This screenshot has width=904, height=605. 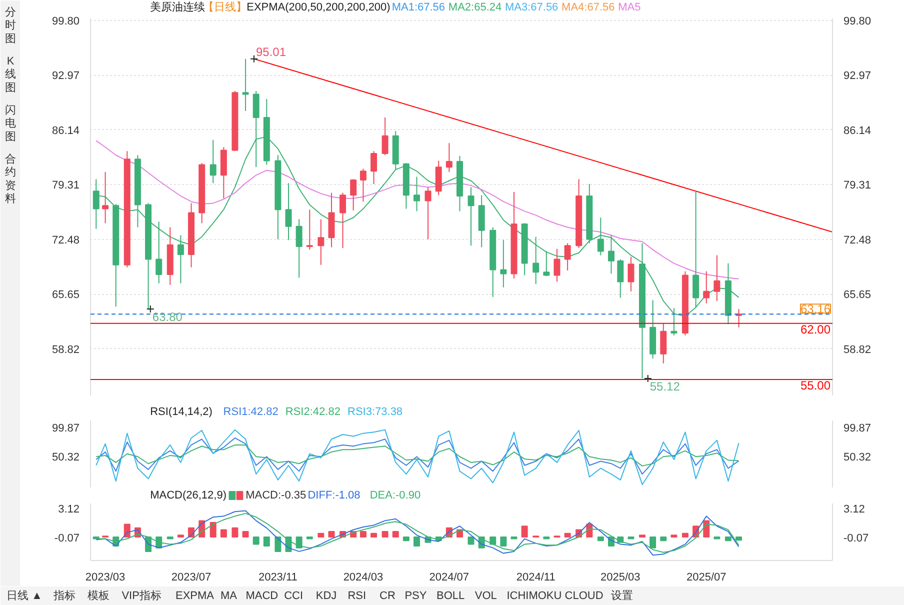 What do you see at coordinates (450, 596) in the screenshot?
I see `text: BOLL` at bounding box center [450, 596].